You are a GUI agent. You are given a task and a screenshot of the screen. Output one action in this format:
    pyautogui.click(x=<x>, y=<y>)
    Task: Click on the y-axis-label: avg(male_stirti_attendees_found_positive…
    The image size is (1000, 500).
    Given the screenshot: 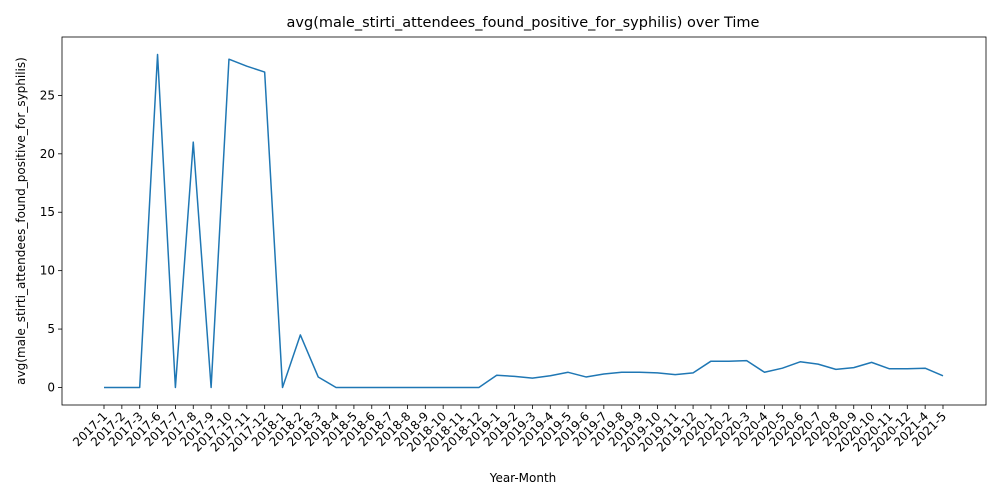 What is the action you would take?
    pyautogui.click(x=21, y=221)
    